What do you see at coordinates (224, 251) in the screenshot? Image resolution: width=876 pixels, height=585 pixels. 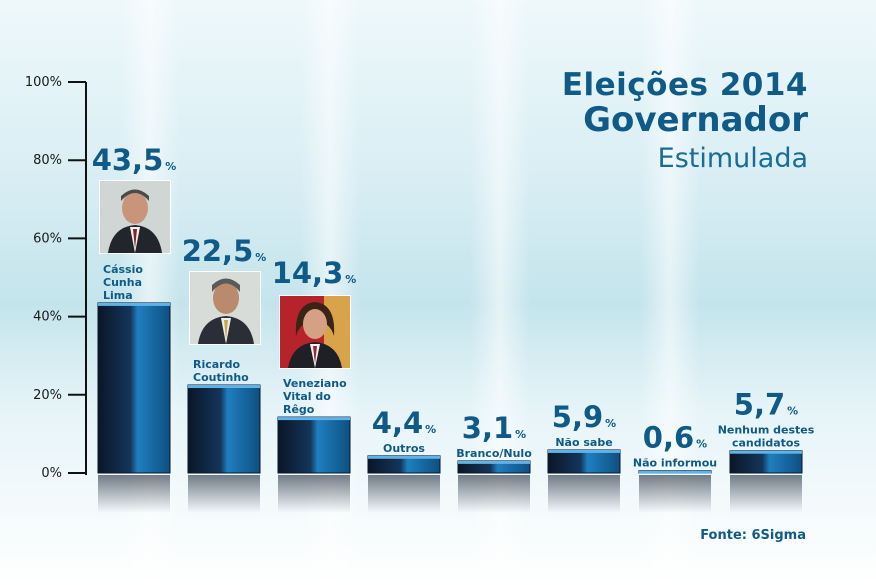 I see `value-label: 22,5%` at bounding box center [224, 251].